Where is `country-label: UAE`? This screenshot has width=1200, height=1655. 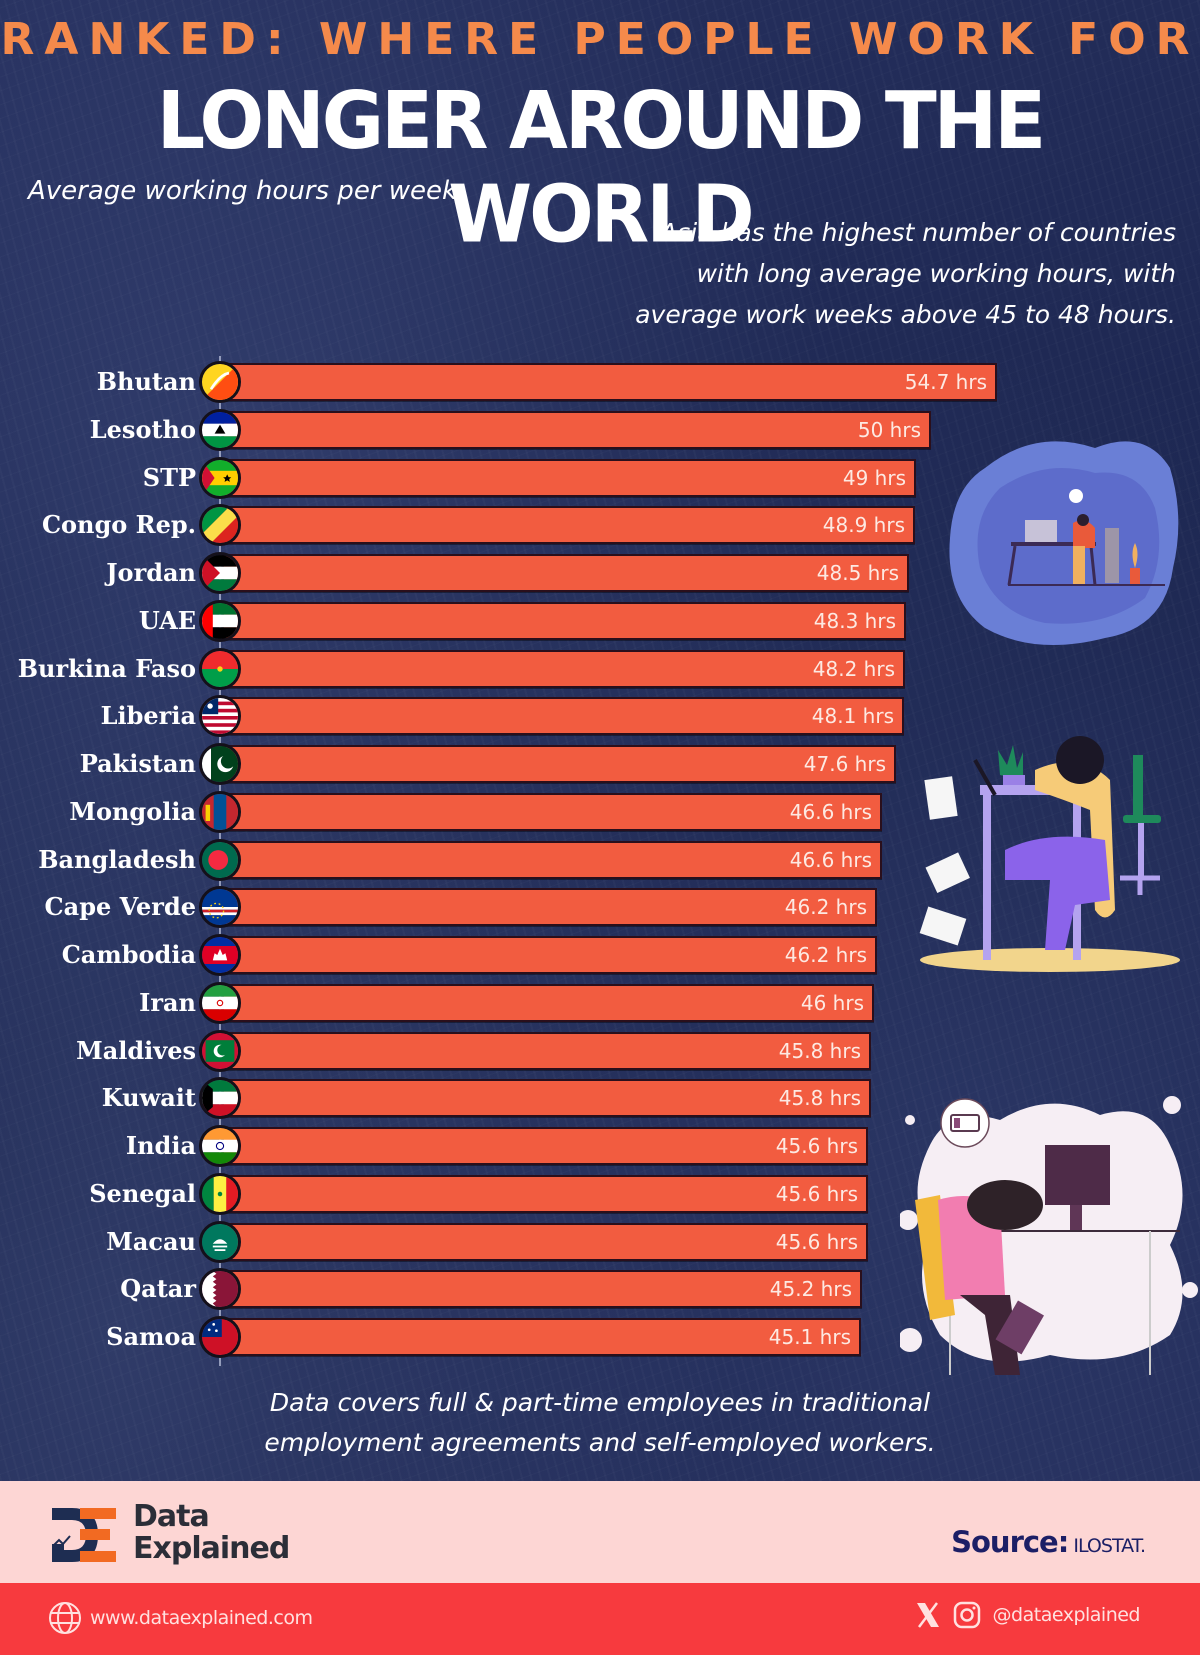 country-label: UAE is located at coordinates (167, 620).